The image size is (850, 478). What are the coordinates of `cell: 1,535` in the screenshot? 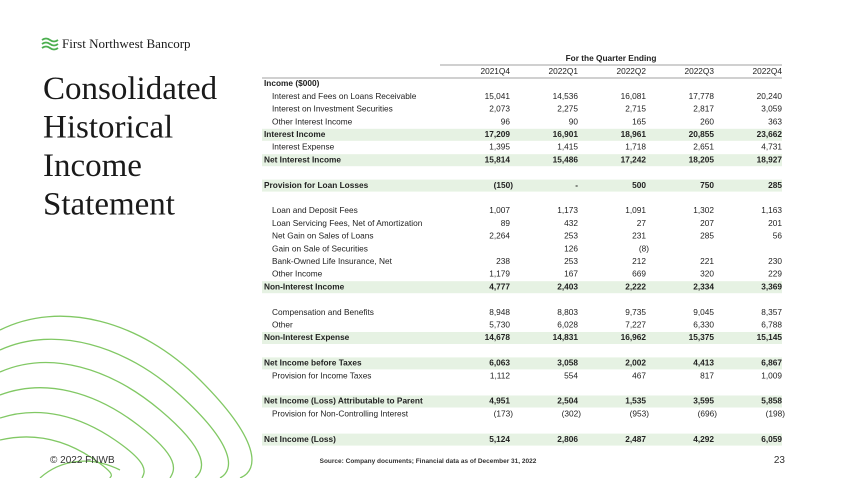 It's located at (635, 401).